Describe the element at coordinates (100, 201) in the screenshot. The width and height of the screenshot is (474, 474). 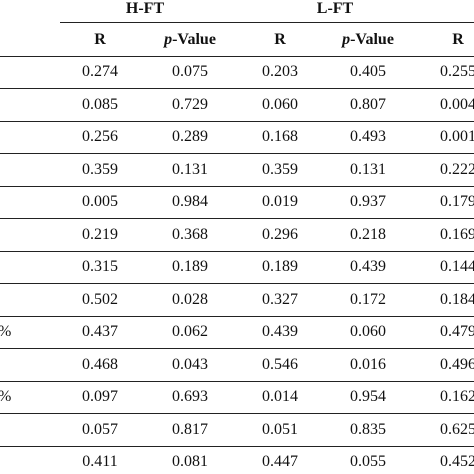
I see `value-cell: 0.005` at that location.